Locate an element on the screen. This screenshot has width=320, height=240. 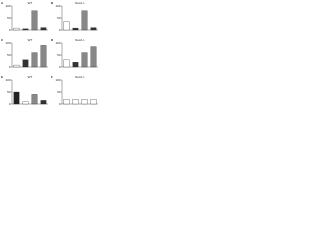
panel-label: B is located at coordinates (52, 3).